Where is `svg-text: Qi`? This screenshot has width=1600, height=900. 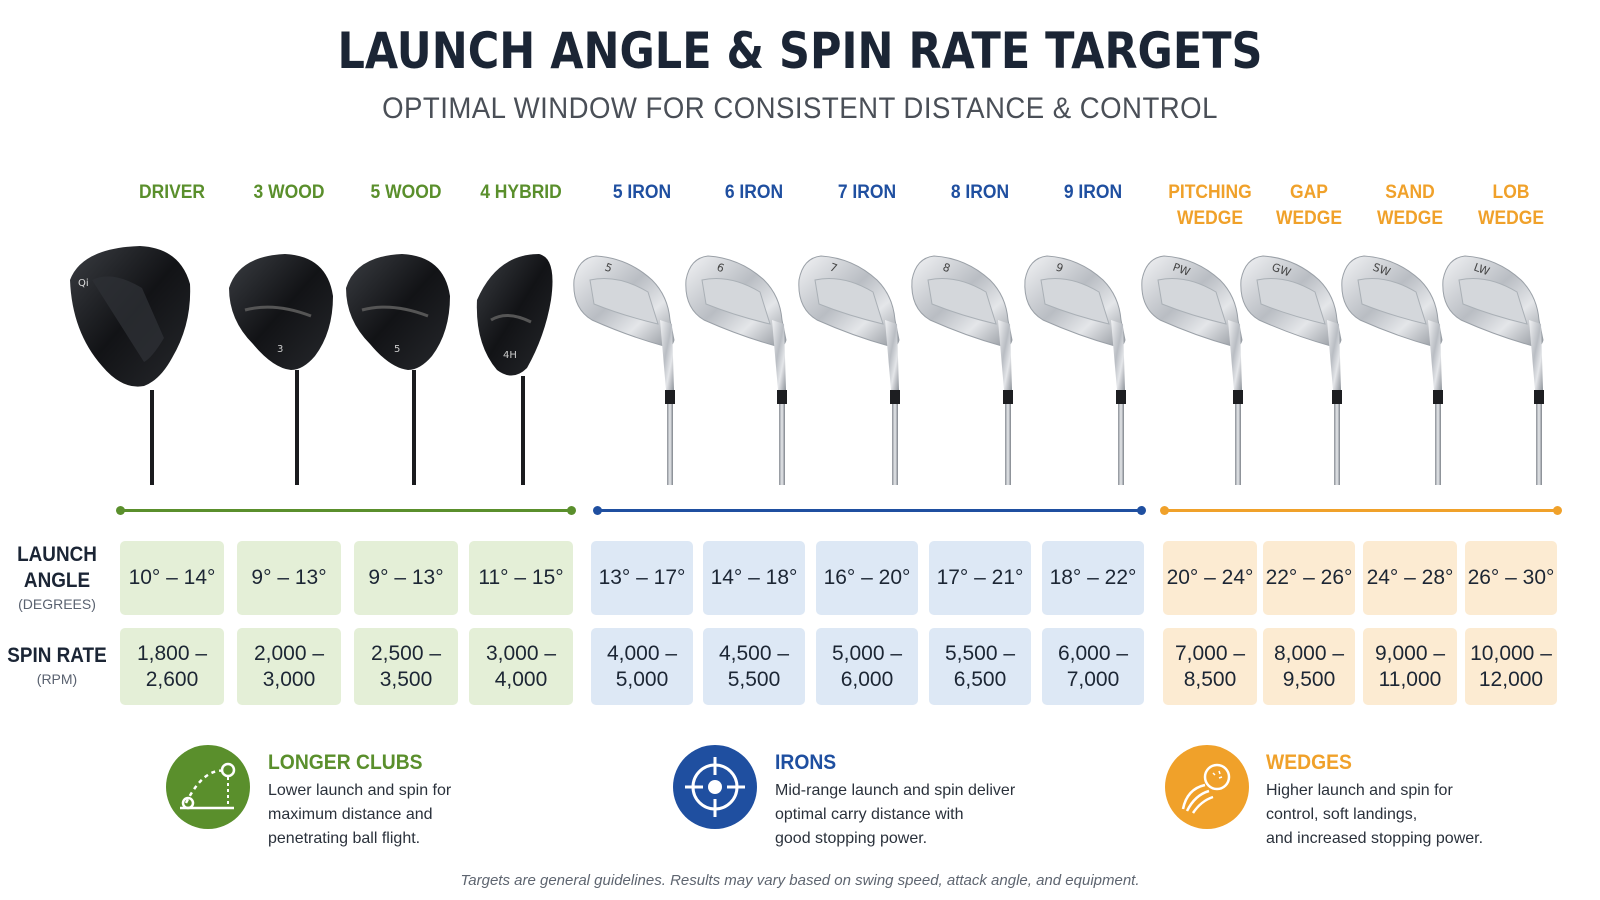 svg-text: Qi is located at coordinates (83, 283).